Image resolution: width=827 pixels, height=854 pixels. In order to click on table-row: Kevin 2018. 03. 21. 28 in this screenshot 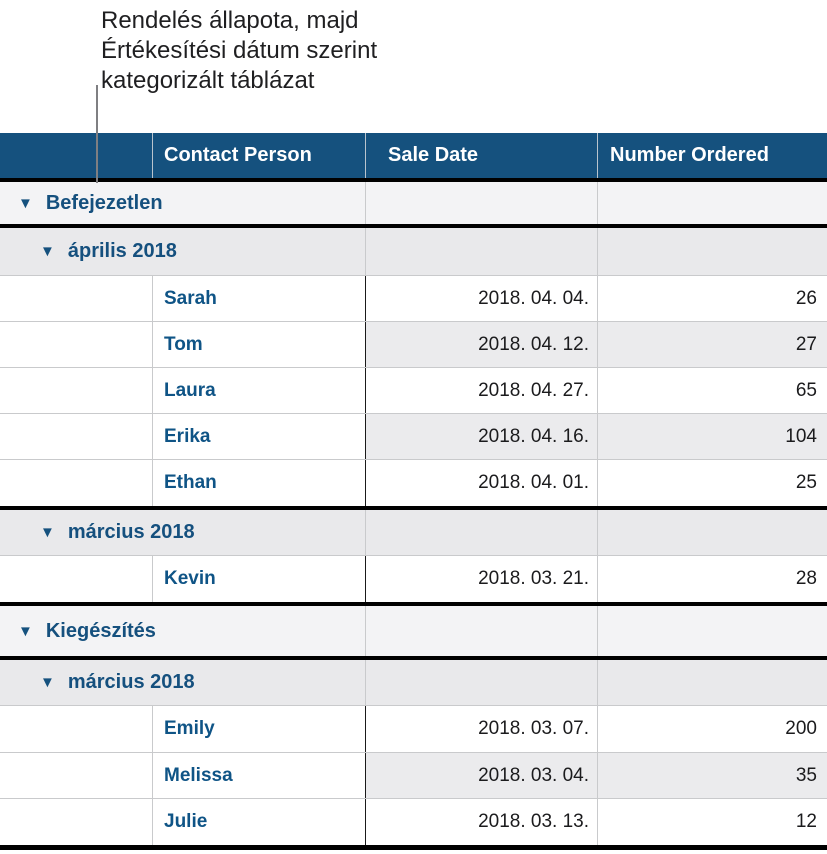, I will do `click(413, 579)`.